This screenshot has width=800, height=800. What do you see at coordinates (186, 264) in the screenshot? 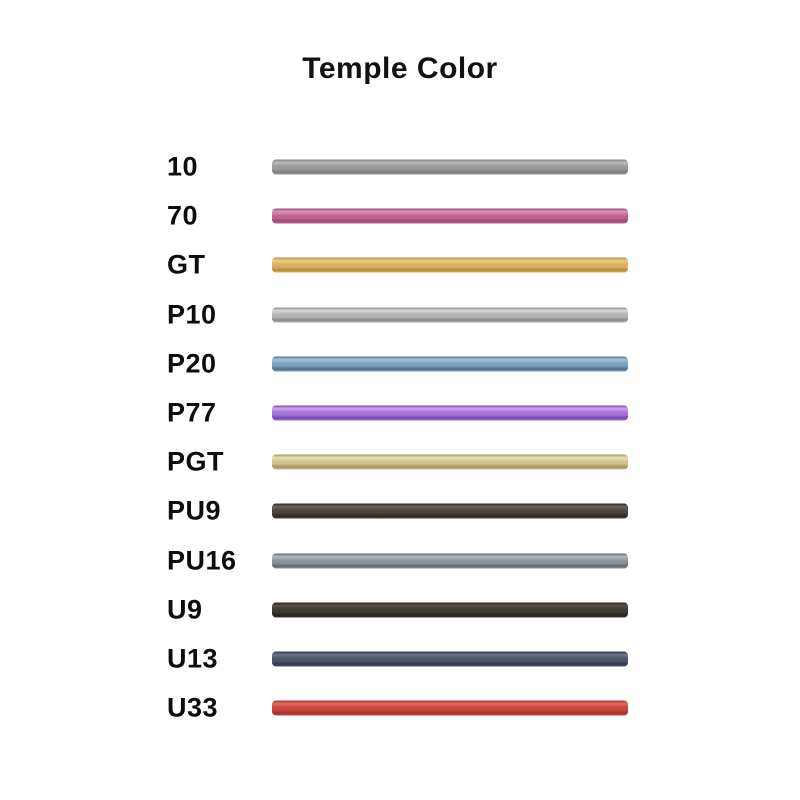
I see `color-code-label: GT` at bounding box center [186, 264].